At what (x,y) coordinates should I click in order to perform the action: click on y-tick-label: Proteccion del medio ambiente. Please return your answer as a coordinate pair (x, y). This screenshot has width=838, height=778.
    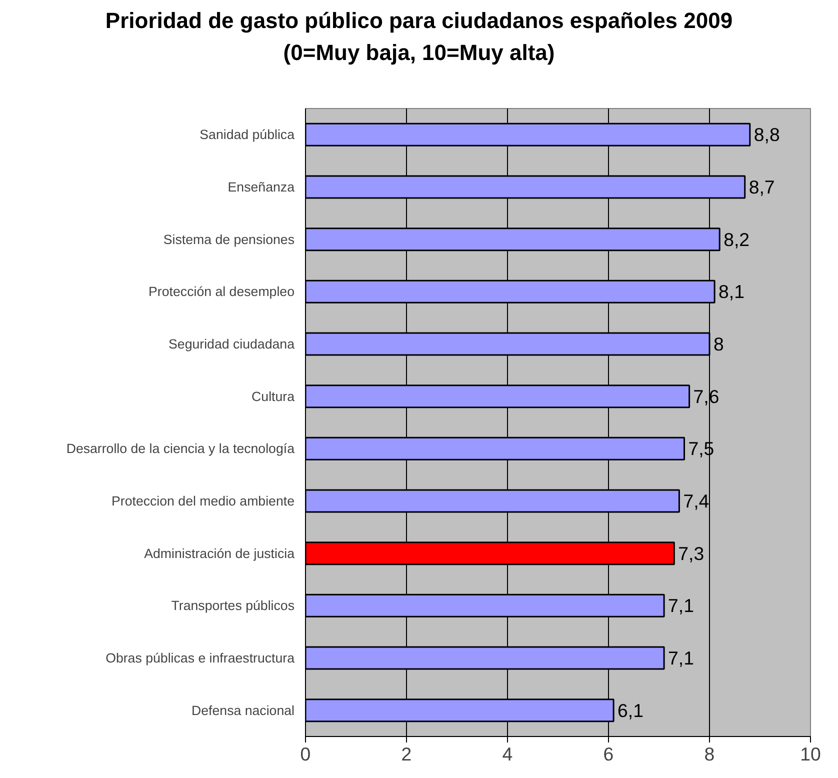
    Looking at the image, I should click on (203, 501).